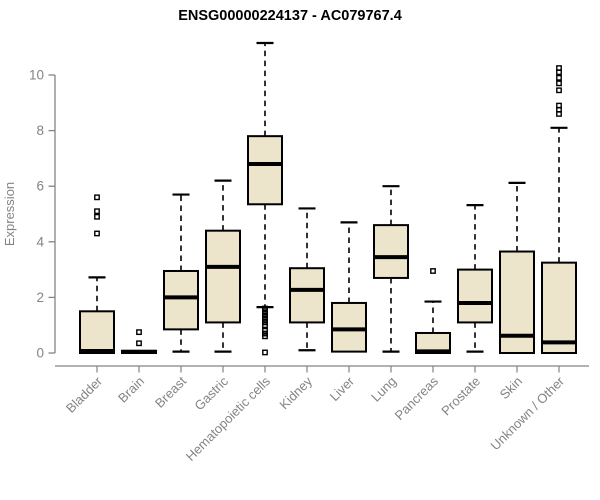  What do you see at coordinates (290, 16) in the screenshot?
I see `chart-title: ENSG00000224137 - AC079767.4` at bounding box center [290, 16].